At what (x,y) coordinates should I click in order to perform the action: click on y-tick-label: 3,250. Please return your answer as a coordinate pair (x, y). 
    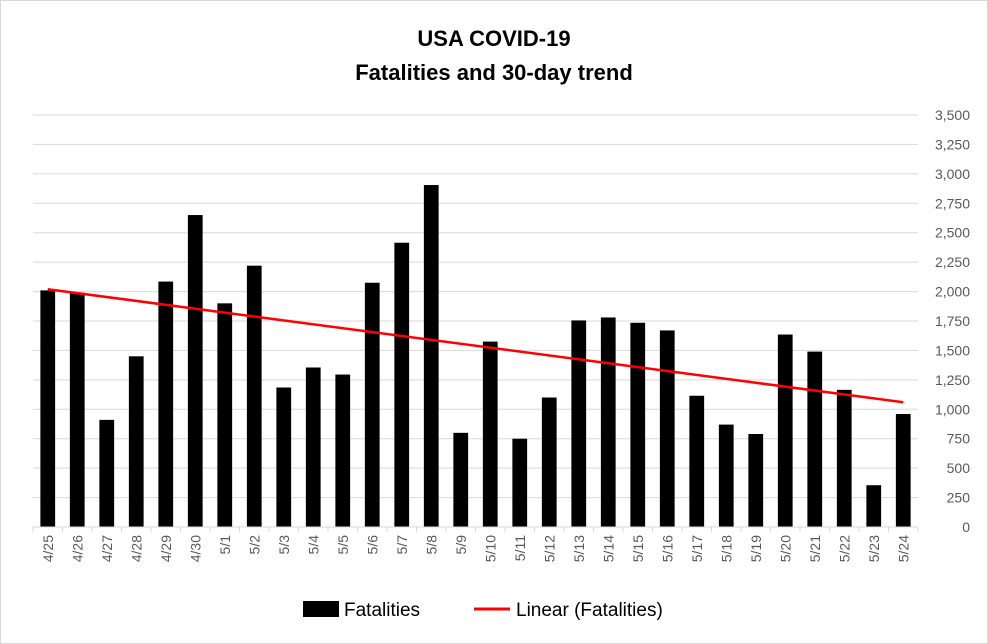
    Looking at the image, I should click on (952, 144).